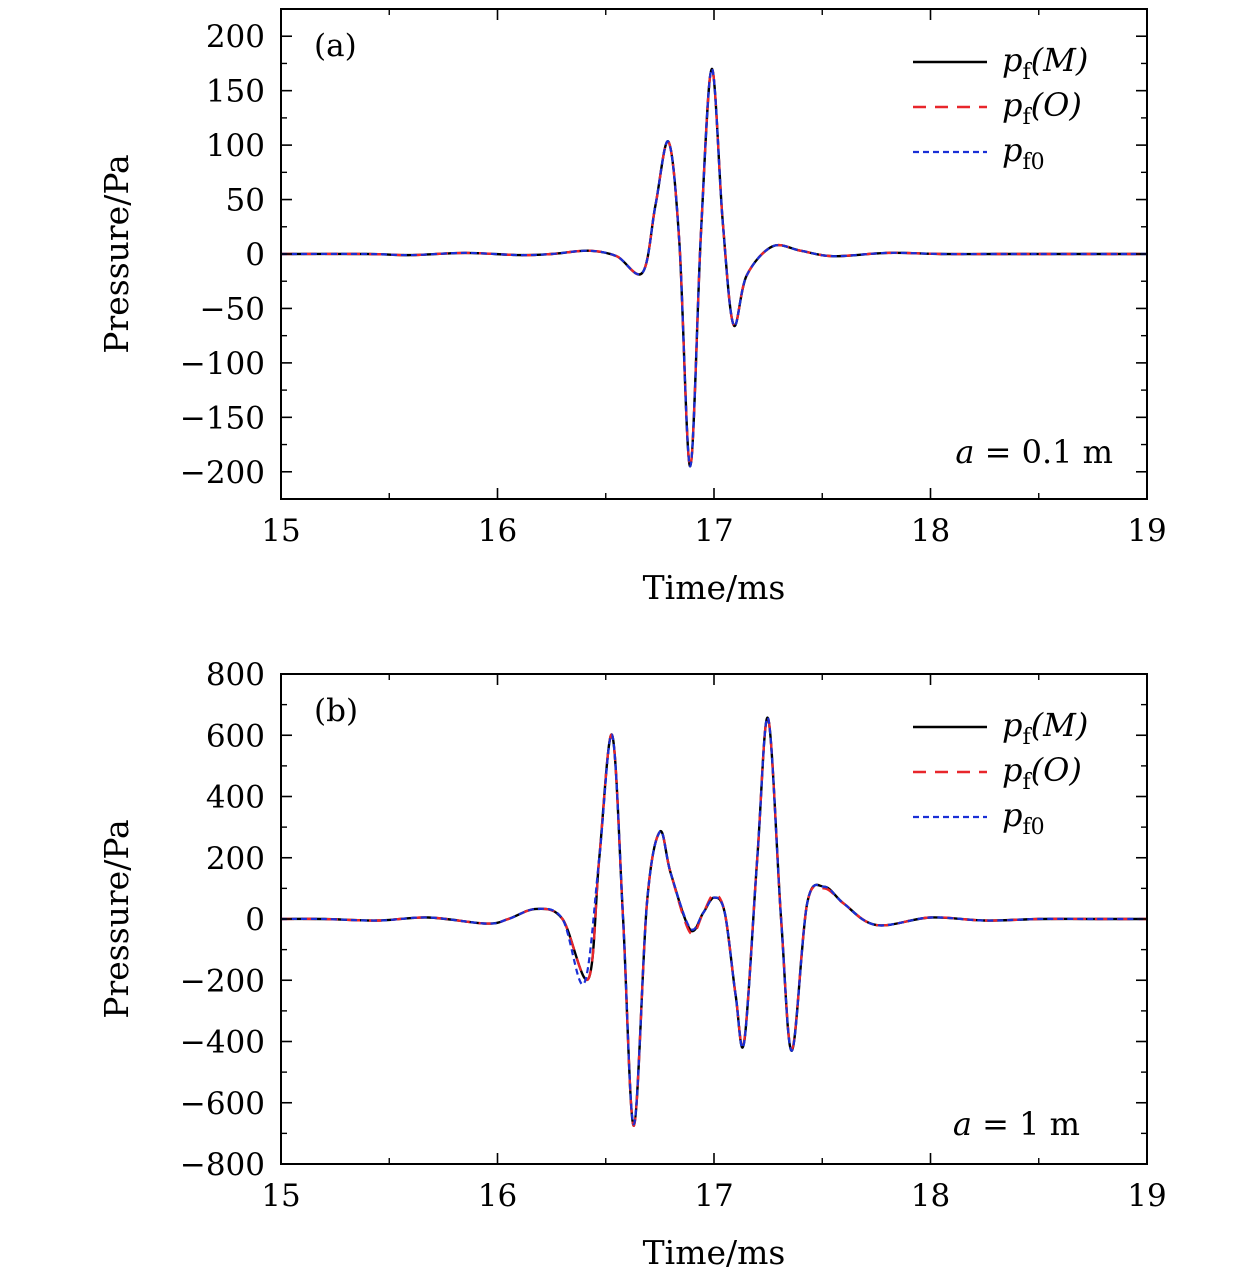 The height and width of the screenshot is (1283, 1260). Describe the element at coordinates (235, 675) in the screenshot. I see `y-tick-label: 800` at that location.